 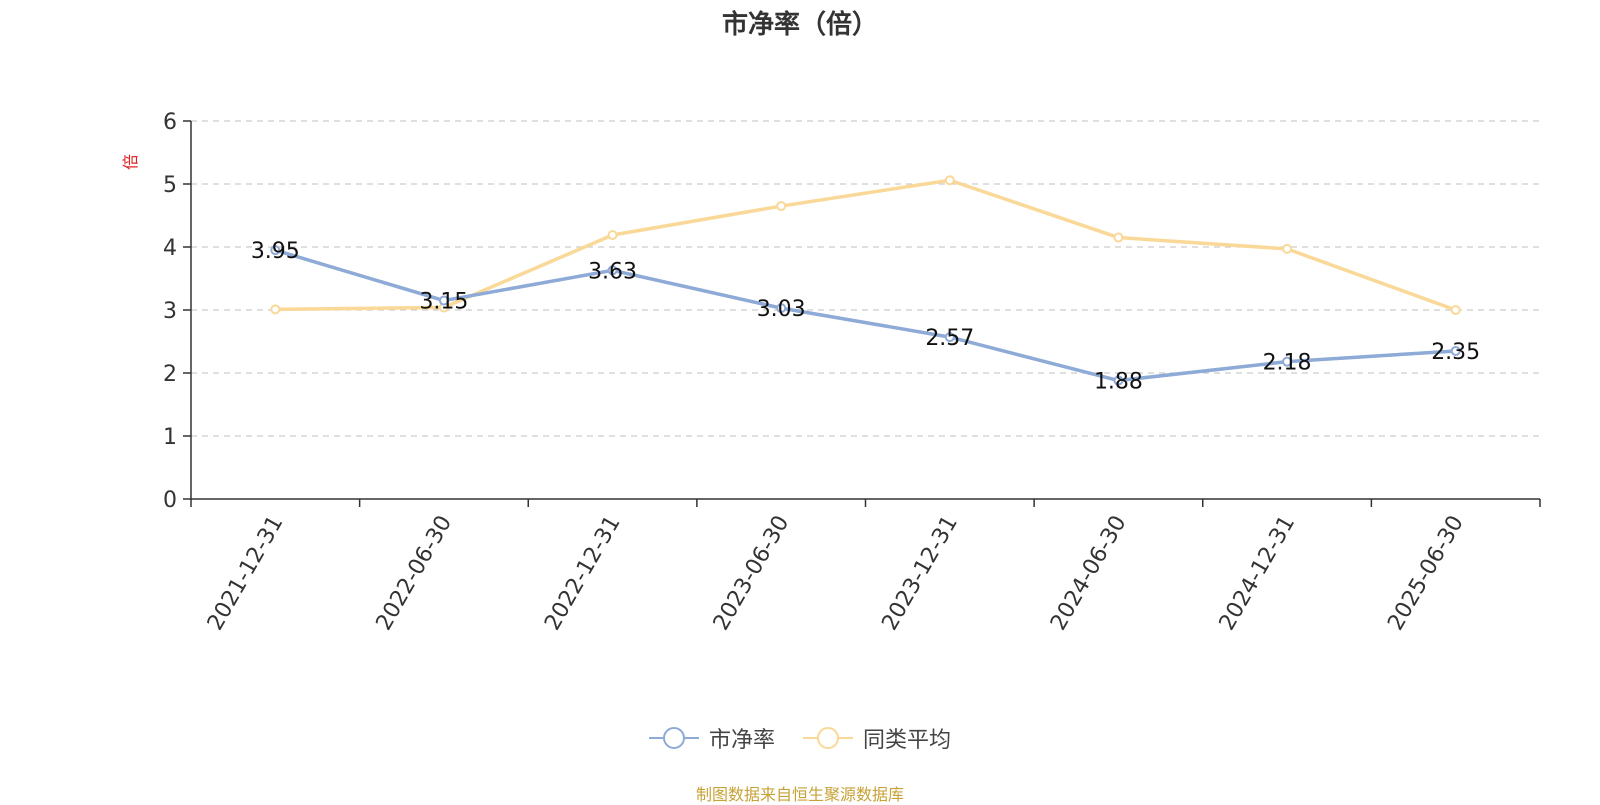 I want to click on y-axis-unit-label: 倍, so click(x=130, y=162).